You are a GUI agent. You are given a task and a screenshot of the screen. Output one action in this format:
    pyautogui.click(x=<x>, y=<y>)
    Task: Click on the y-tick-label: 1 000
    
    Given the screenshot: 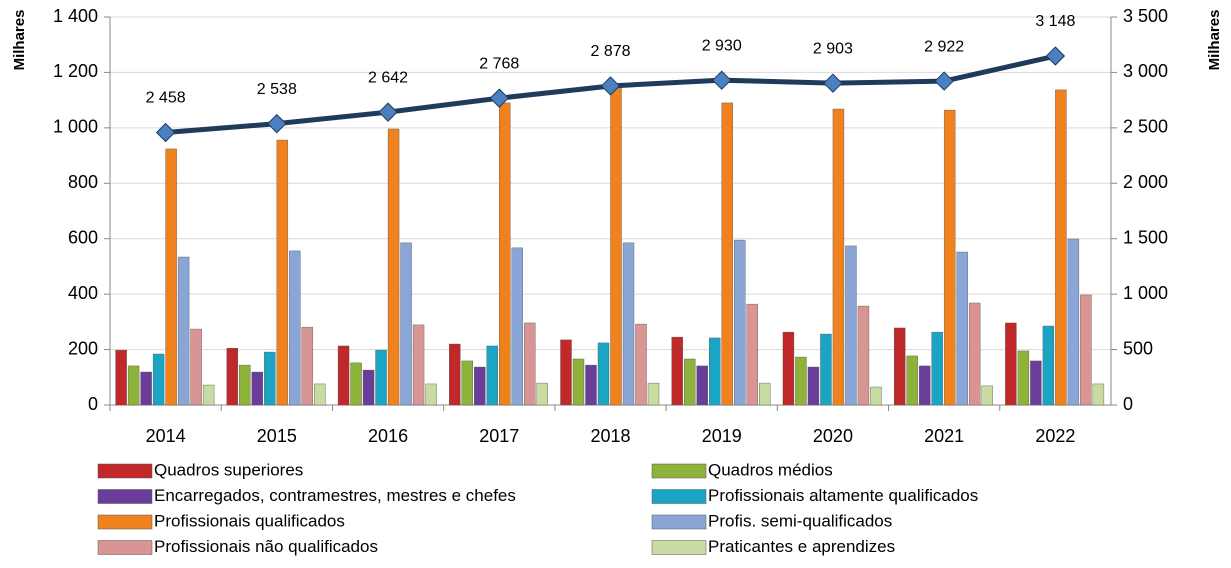 What is the action you would take?
    pyautogui.click(x=75, y=127)
    